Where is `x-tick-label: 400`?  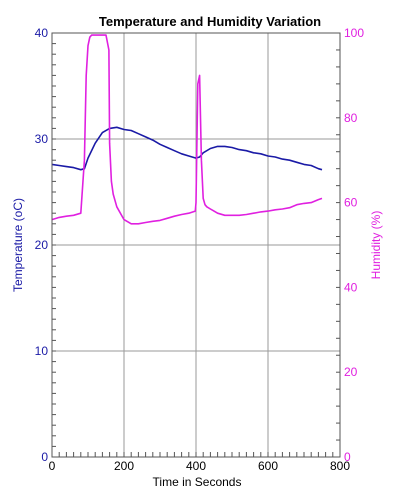 x-tick-label: 400 is located at coordinates (196, 466).